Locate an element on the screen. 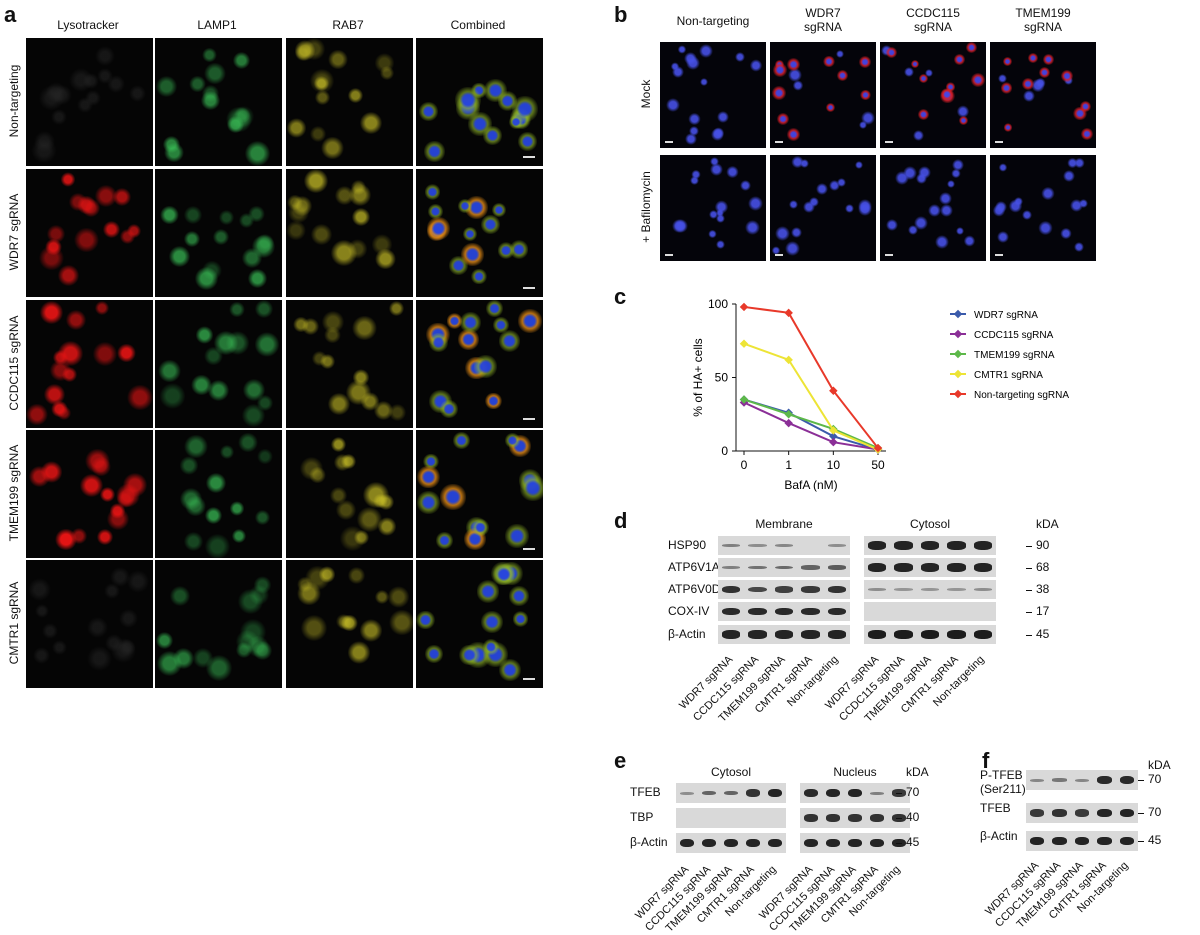  group-header-1: Membrane is located at coordinates (784, 524).